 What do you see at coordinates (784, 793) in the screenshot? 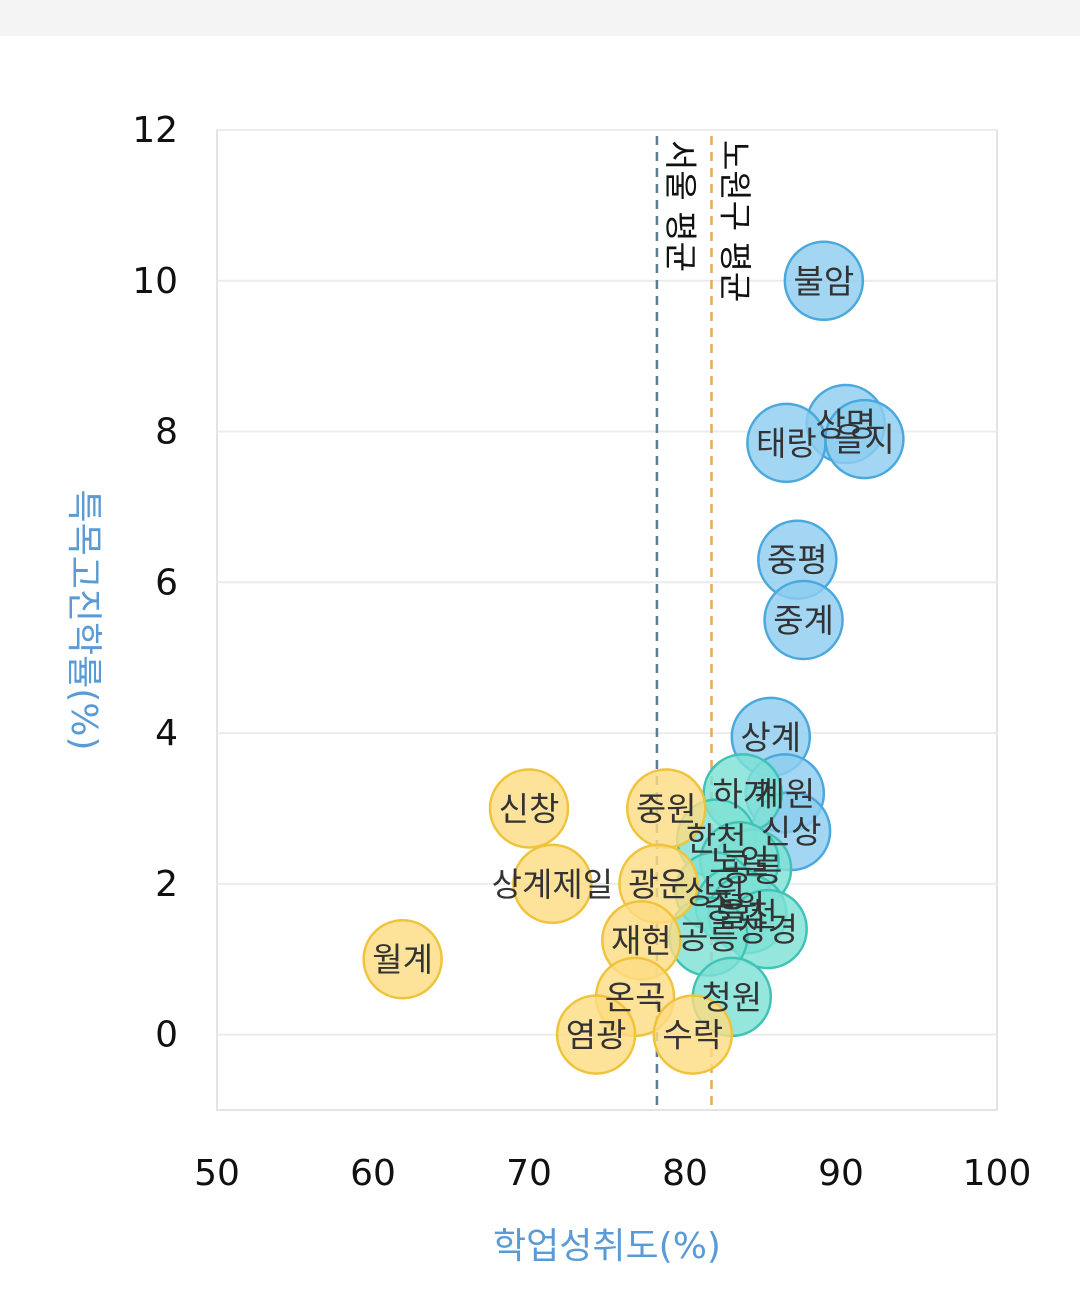
I see `bubble-label: 계원` at bounding box center [784, 793].